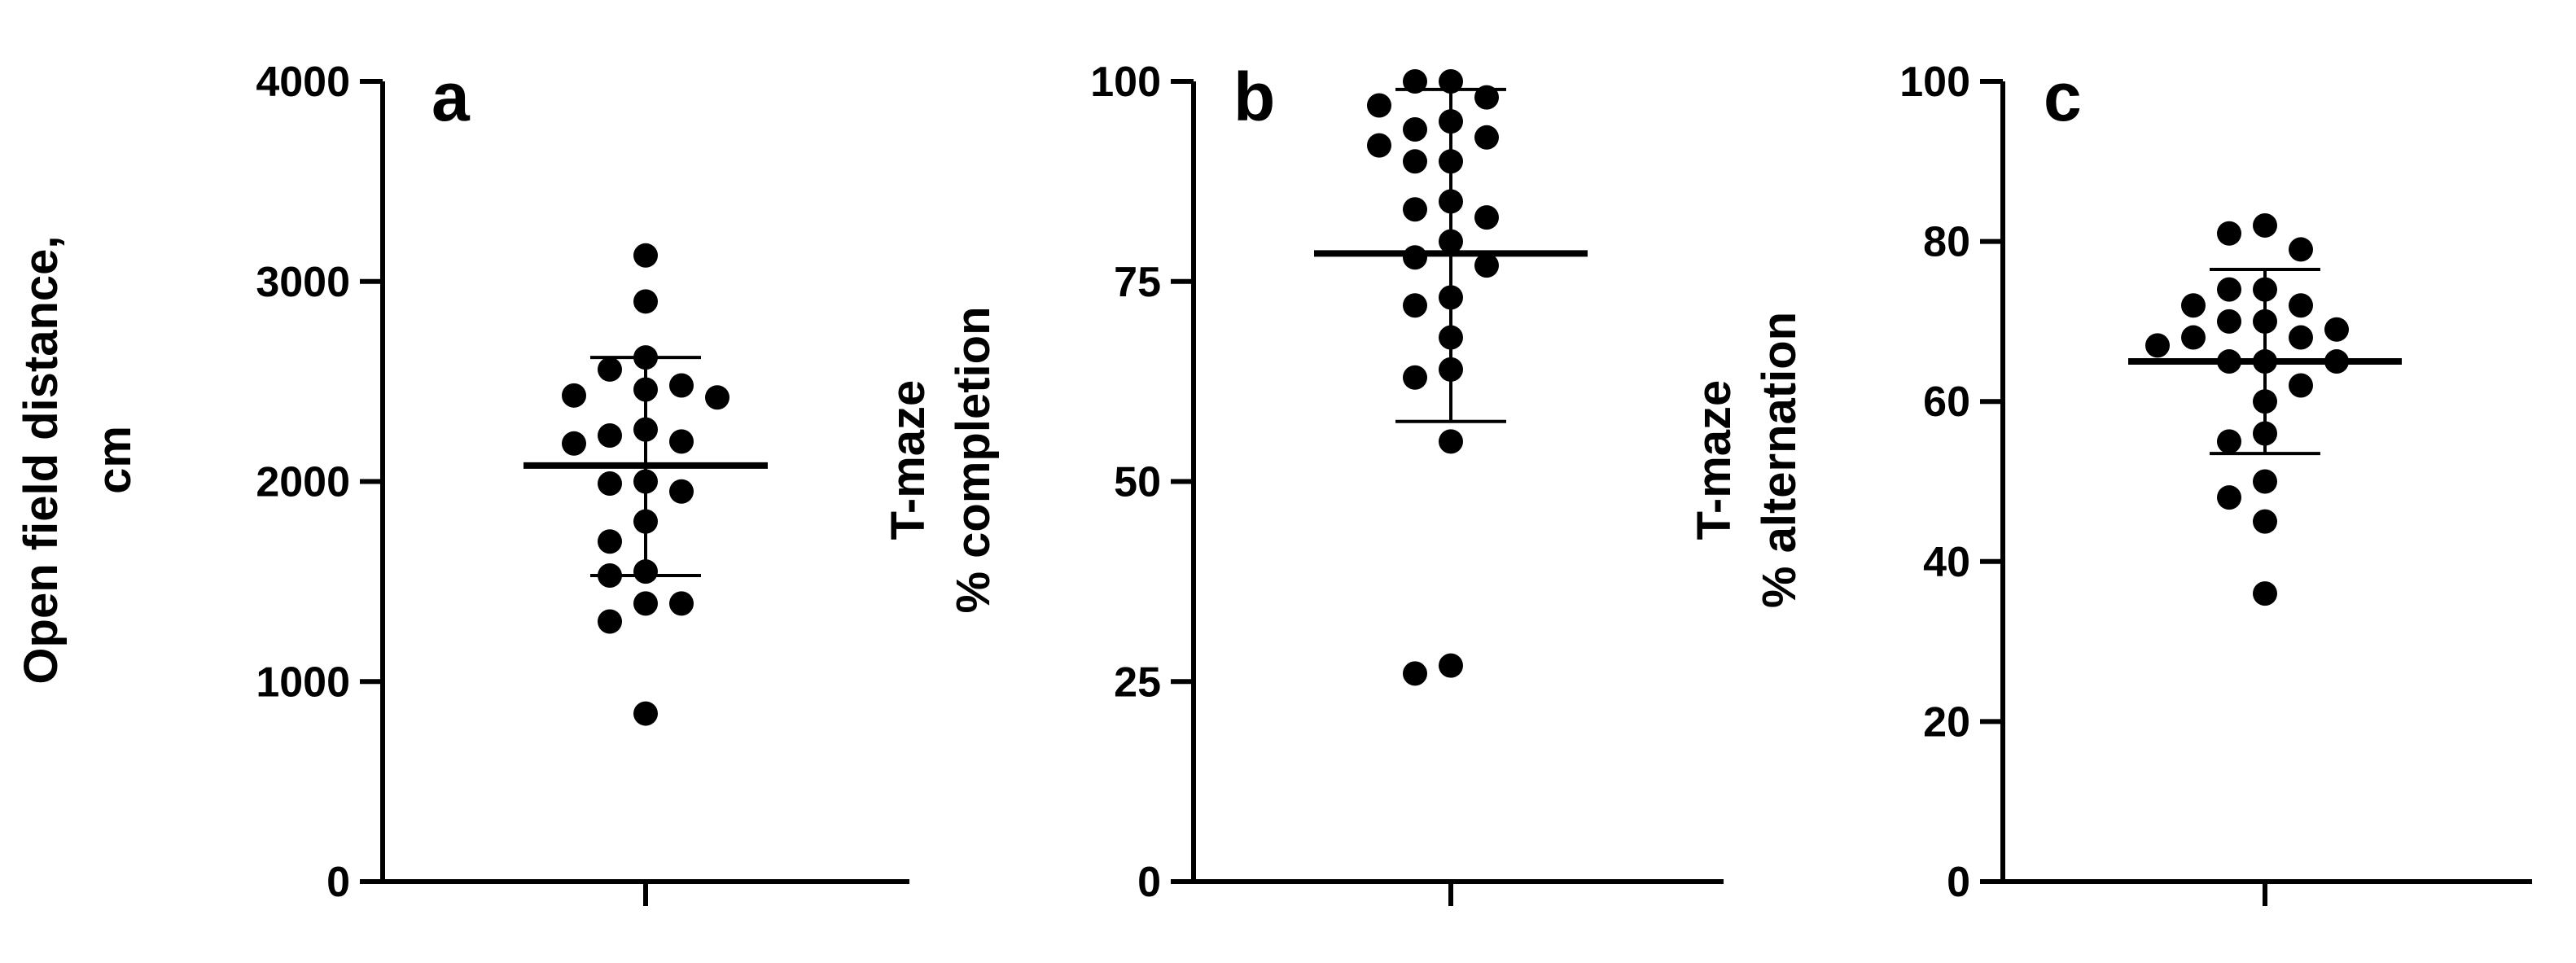 The height and width of the screenshot is (963, 2576). What do you see at coordinates (41, 459) in the screenshot?
I see `y-axis-label: Open field distance,` at bounding box center [41, 459].